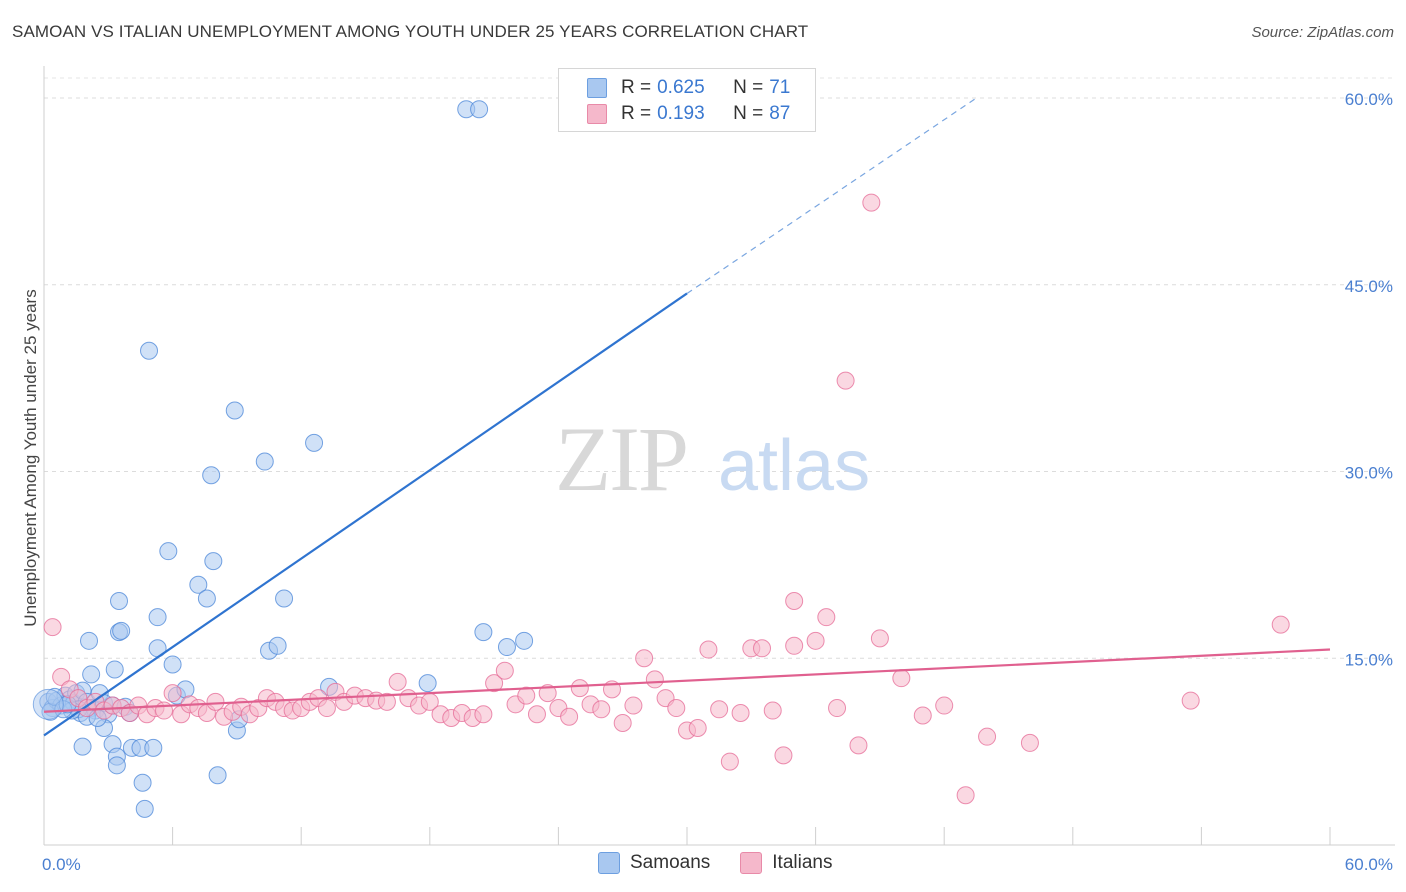 The width and height of the screenshot is (1406, 892). I want to click on legend-item-italians: Italians, so click(786, 863).